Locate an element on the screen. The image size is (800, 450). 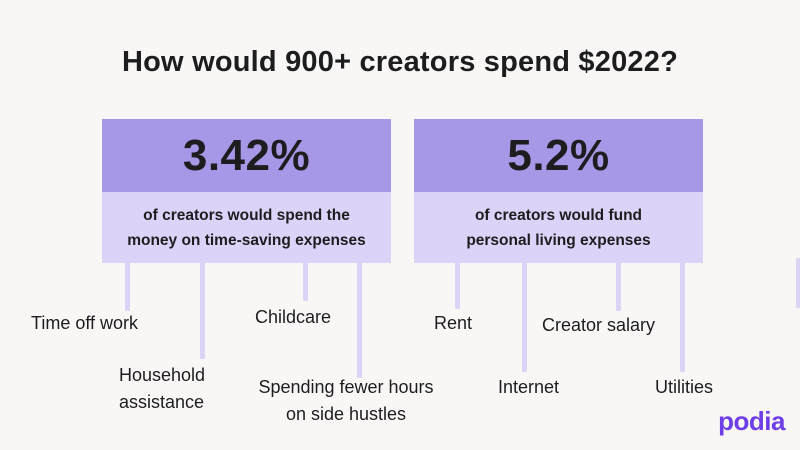
edge-tab is located at coordinates (798, 283).